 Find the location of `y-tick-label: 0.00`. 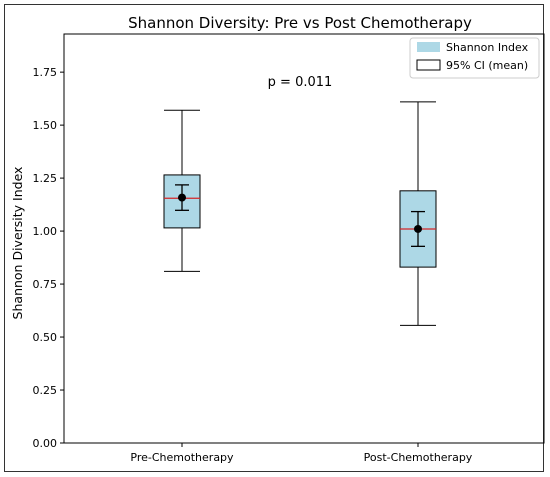

y-tick-label: 0.00 is located at coordinates (45, 443).